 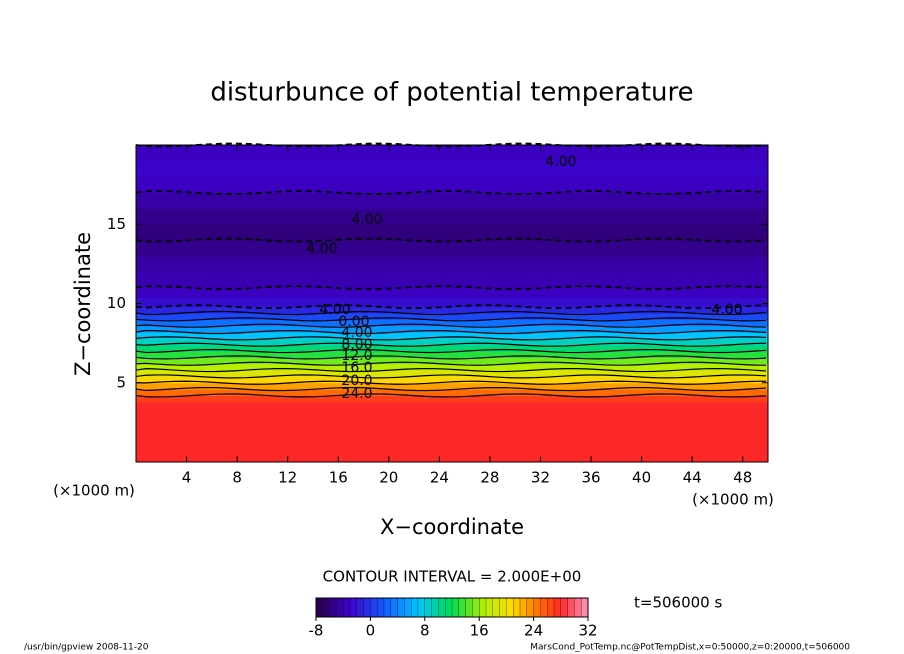 I want to click on y-axis-label: Z−coordinate, so click(x=83, y=304).